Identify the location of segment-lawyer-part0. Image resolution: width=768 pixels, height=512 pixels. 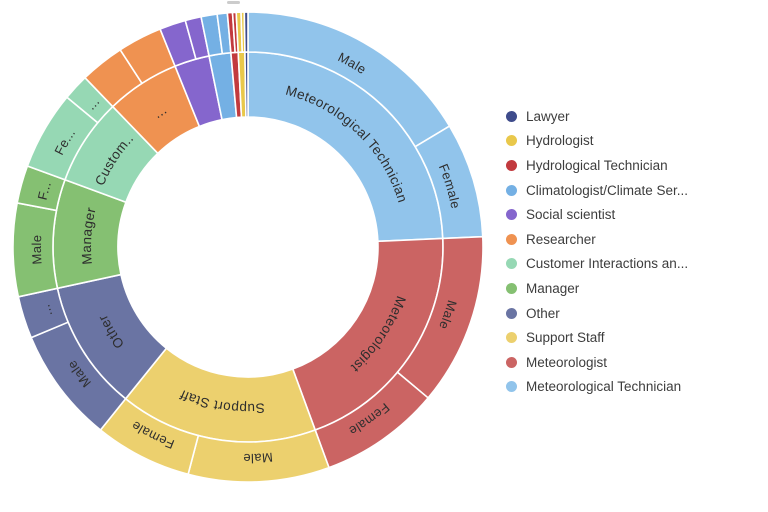
(246, 32).